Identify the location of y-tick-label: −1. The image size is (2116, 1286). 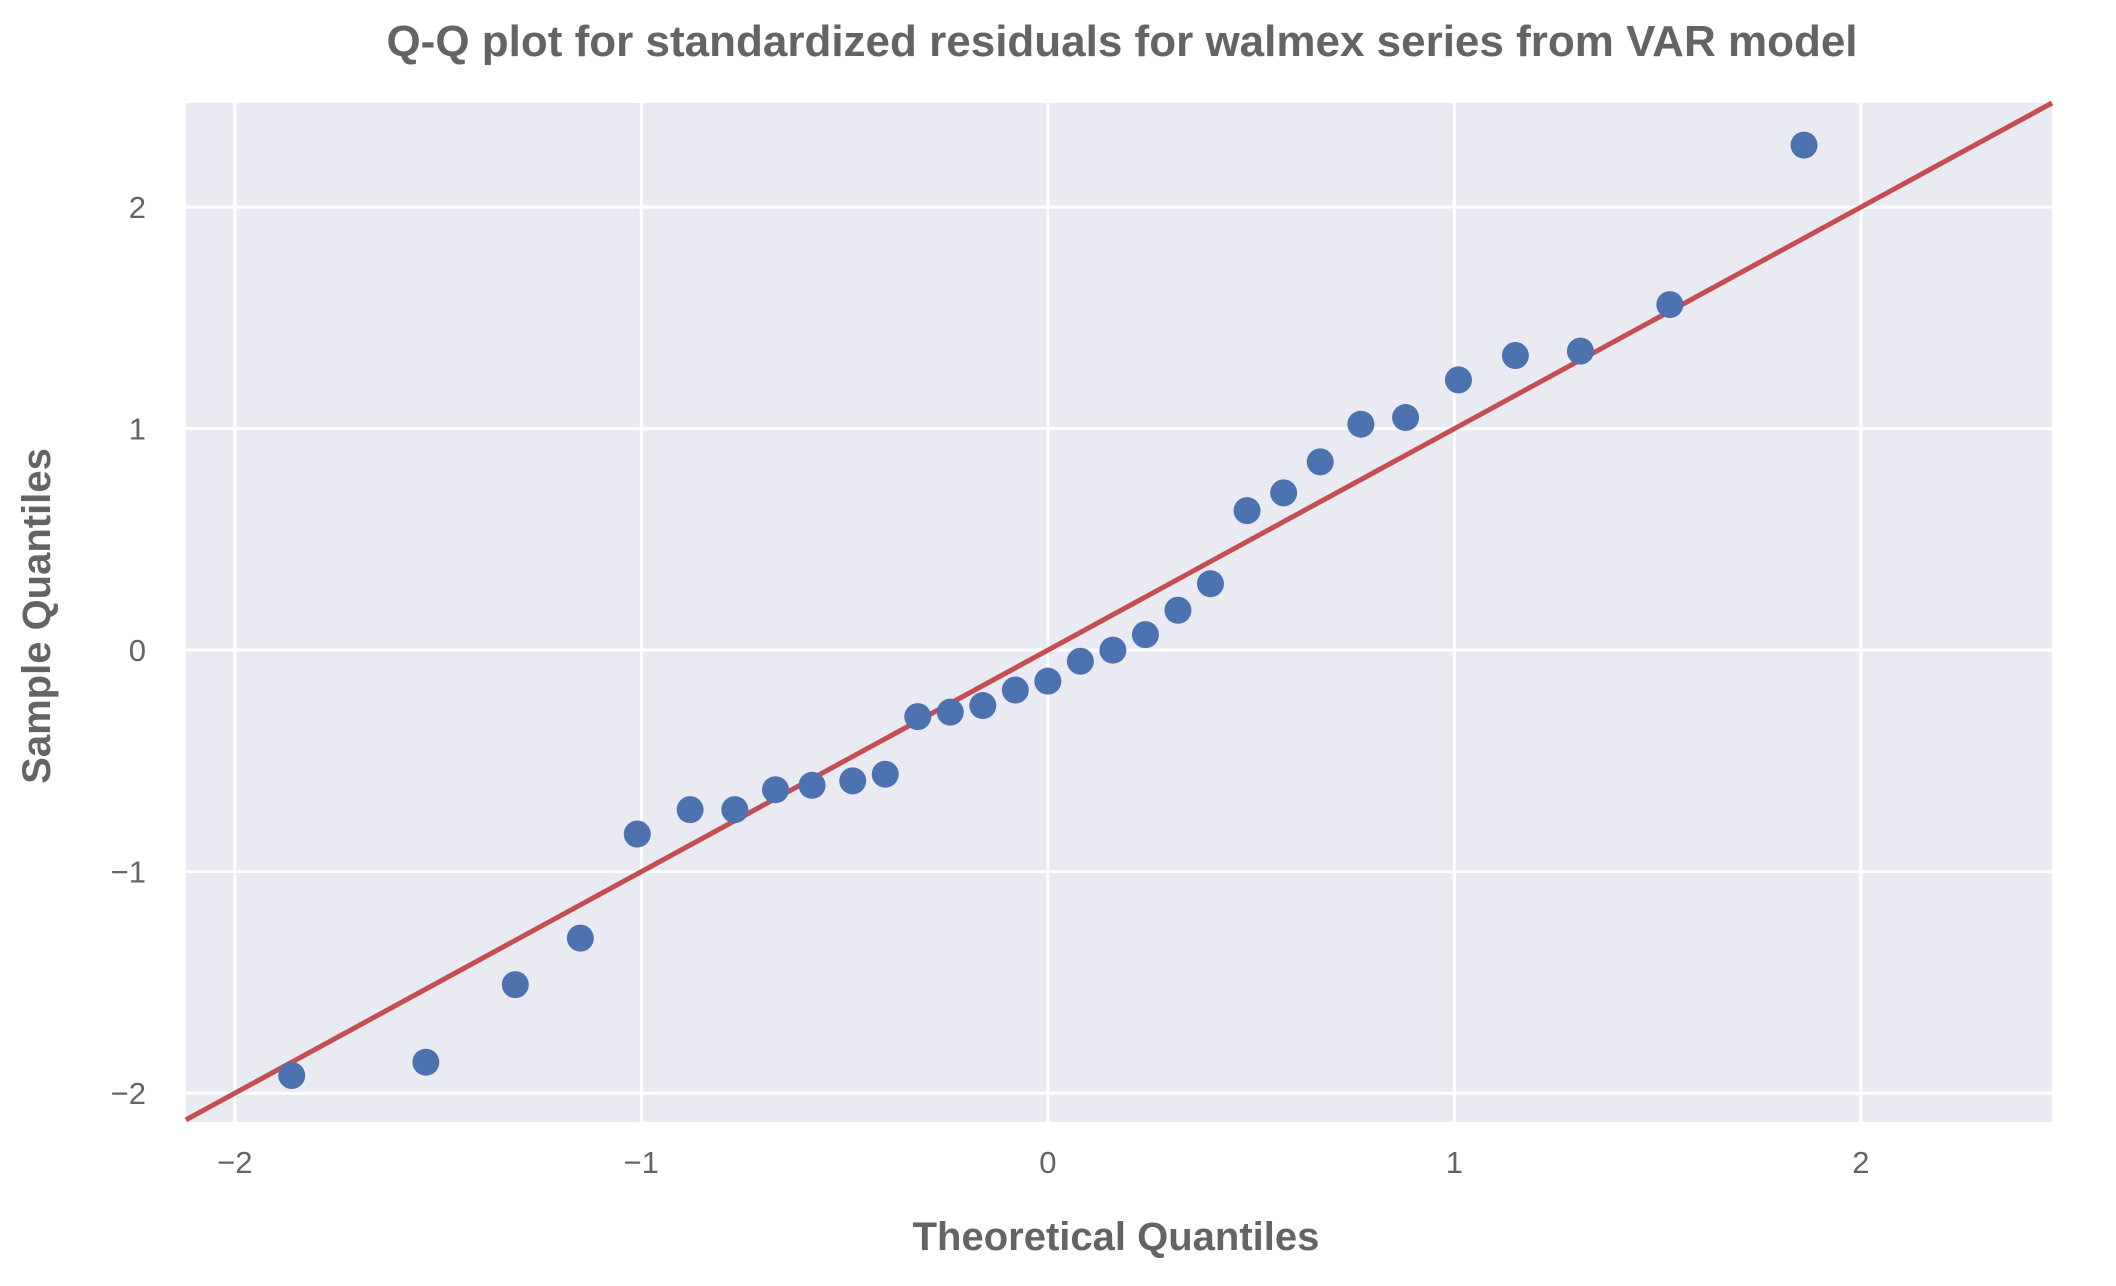
(128, 872).